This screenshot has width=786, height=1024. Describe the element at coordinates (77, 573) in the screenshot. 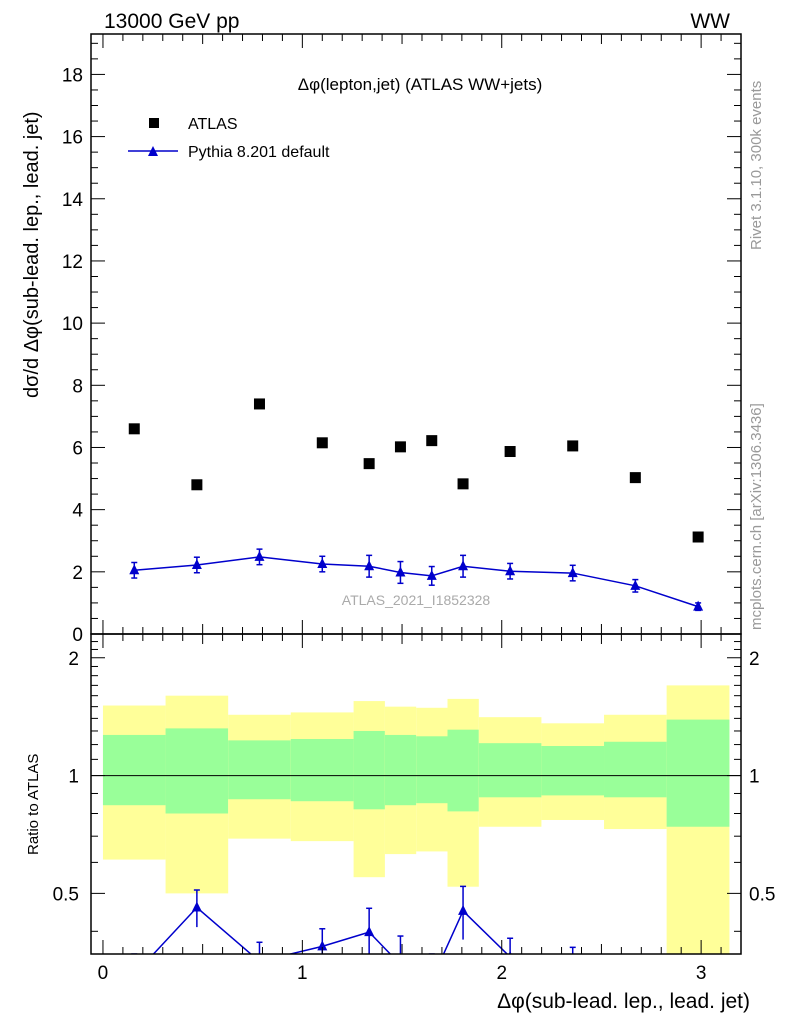

I see `main-y-tick-label: 2` at that location.